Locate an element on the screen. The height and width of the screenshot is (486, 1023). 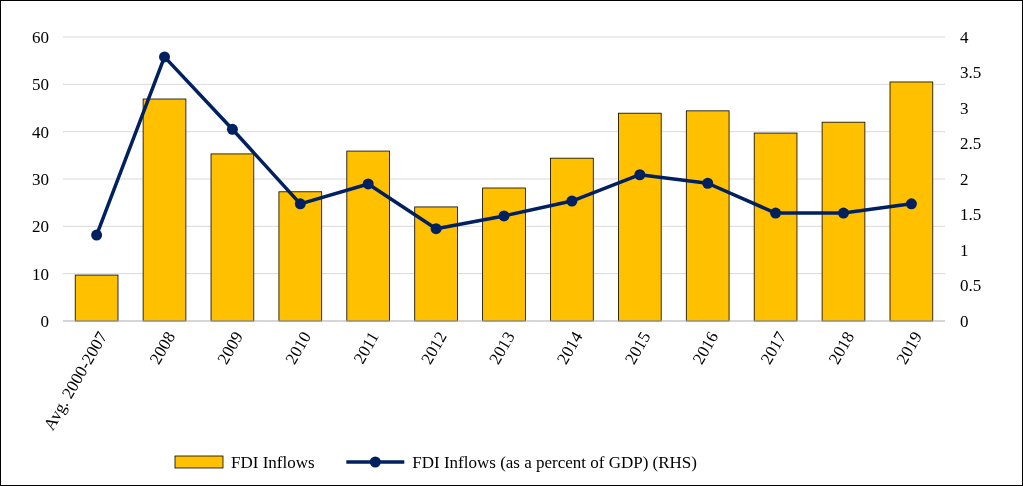
y-tick-label: 40 is located at coordinates (40, 132).